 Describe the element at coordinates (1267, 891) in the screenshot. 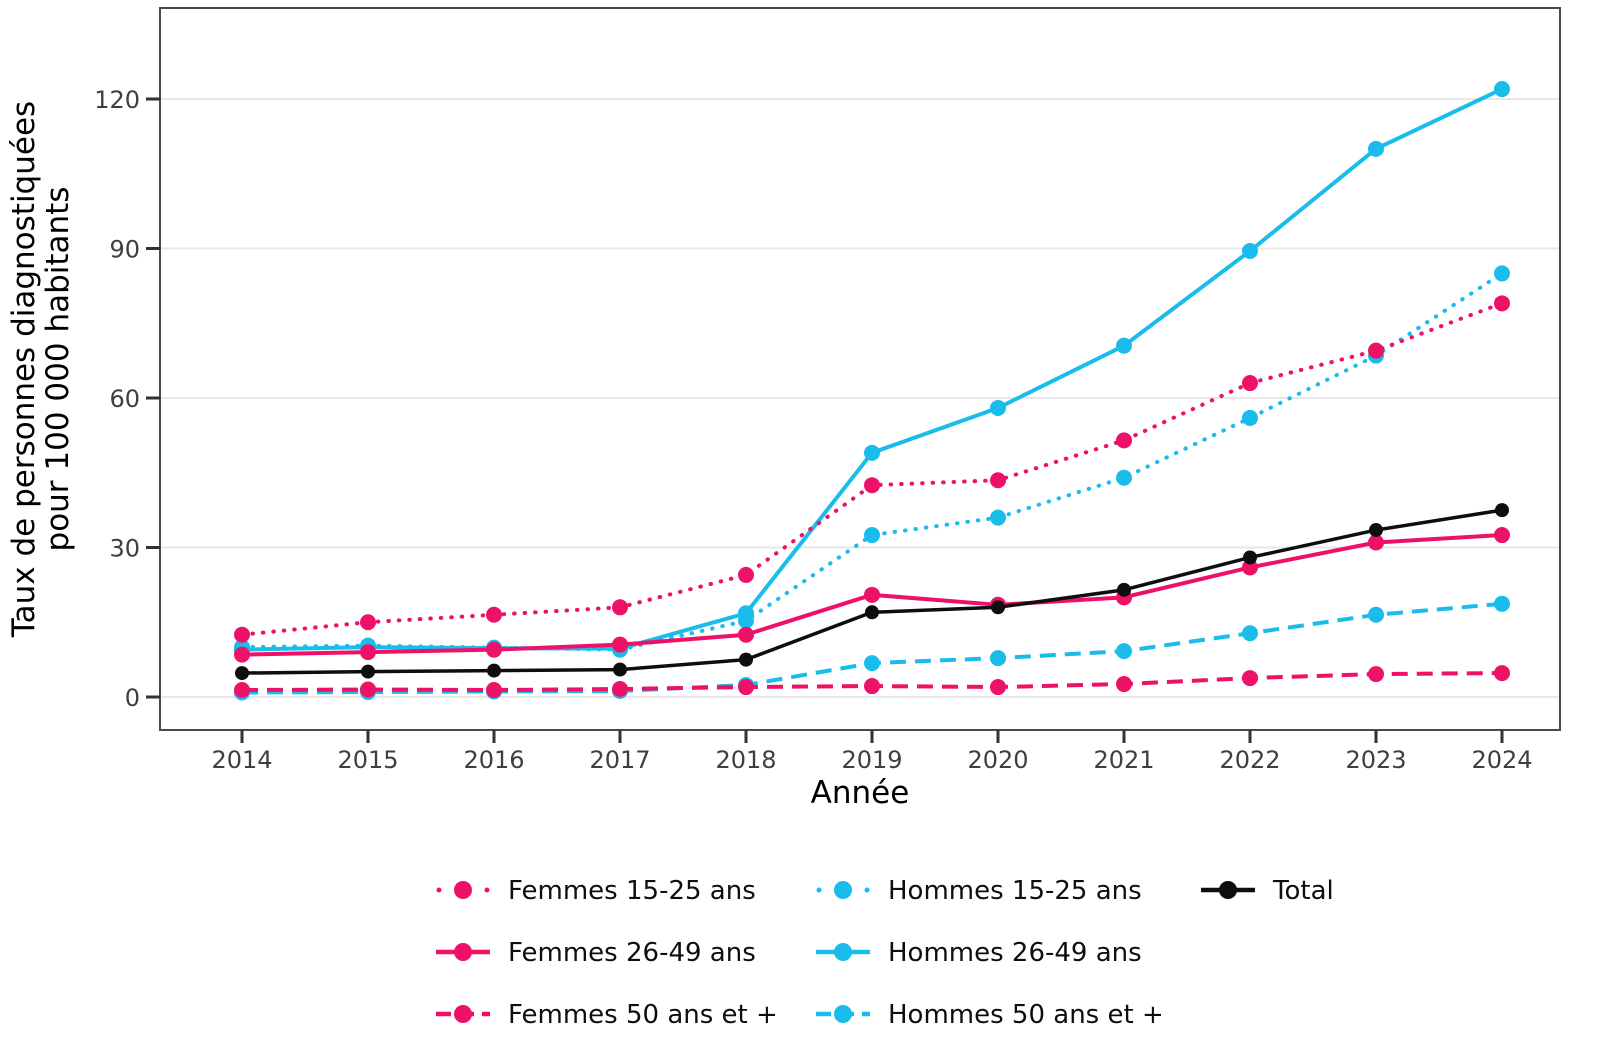

I see `legend-item-total: Total` at that location.